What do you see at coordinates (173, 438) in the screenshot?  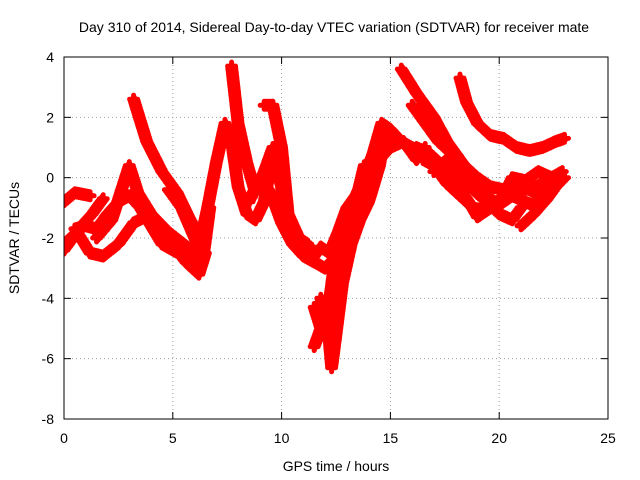 I see `x-tick-label: 5` at bounding box center [173, 438].